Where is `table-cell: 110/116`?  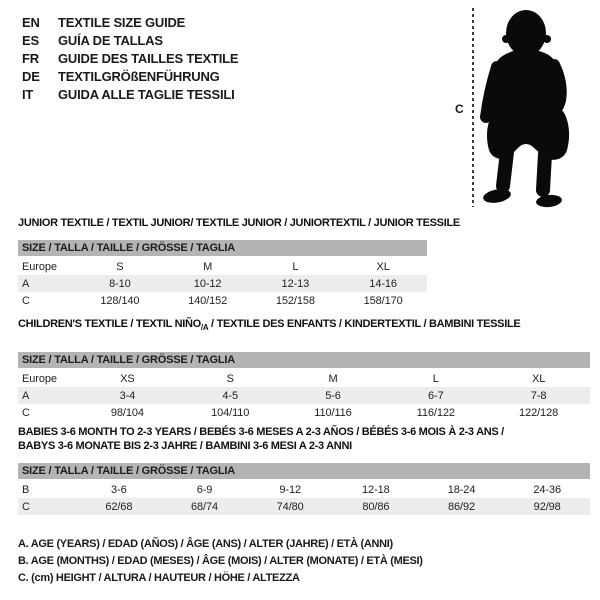
table-cell: 110/116 is located at coordinates (333, 412).